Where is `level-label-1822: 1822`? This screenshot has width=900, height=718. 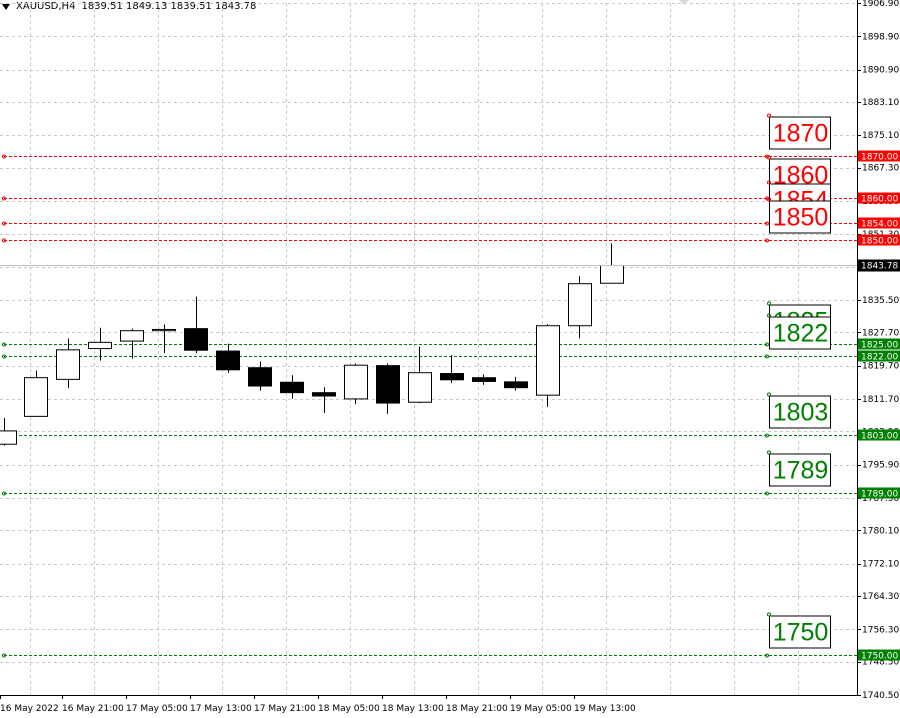 level-label-1822: 1822 is located at coordinates (801, 334).